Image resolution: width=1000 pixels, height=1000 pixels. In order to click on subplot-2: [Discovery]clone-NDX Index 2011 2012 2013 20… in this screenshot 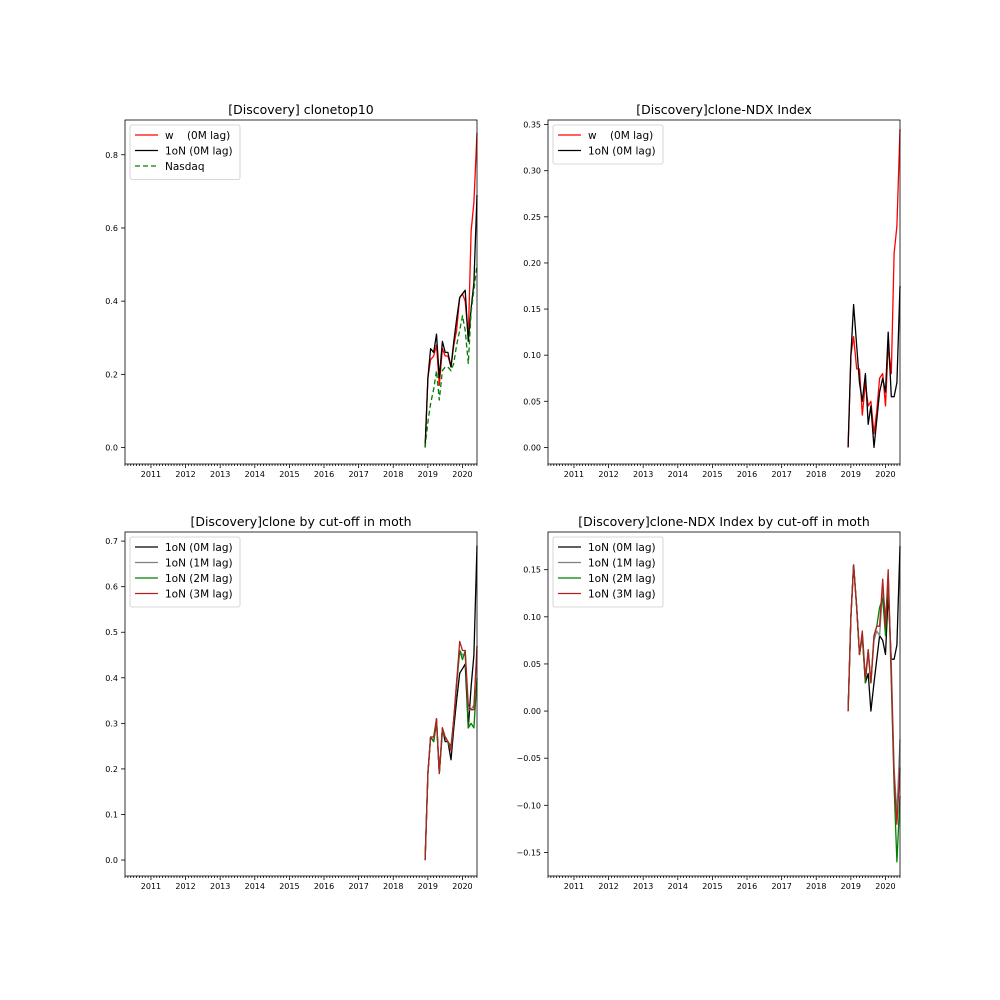, I will do `click(712, 290)`.